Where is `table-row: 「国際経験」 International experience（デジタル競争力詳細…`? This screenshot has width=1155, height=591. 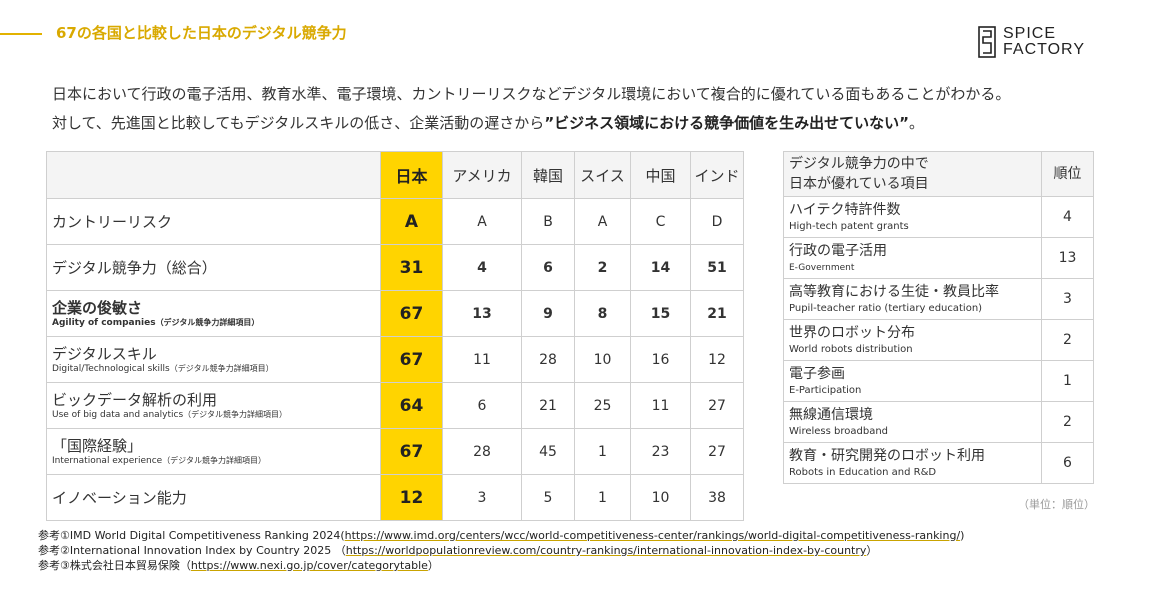
table-row: 「国際経験」 International experience（デジタル競争力詳細… is located at coordinates (395, 451).